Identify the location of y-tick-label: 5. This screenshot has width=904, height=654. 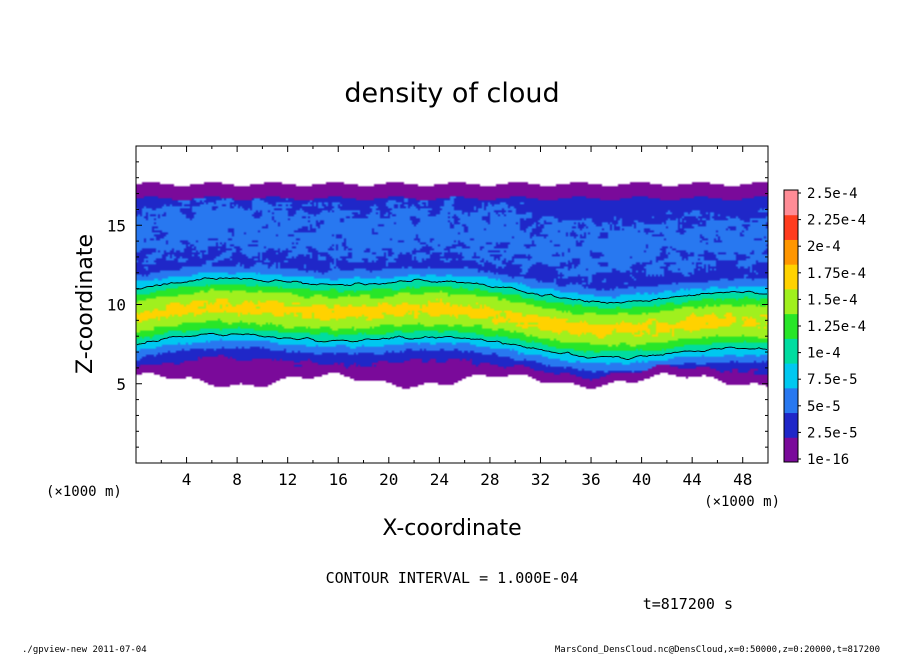
(121, 384).